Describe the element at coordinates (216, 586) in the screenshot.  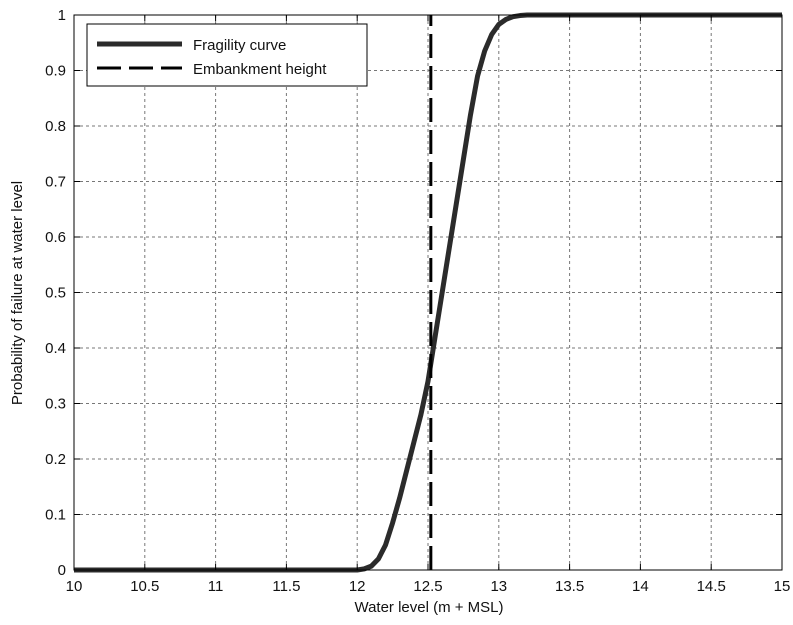
I see `x-tick-label: 11` at that location.